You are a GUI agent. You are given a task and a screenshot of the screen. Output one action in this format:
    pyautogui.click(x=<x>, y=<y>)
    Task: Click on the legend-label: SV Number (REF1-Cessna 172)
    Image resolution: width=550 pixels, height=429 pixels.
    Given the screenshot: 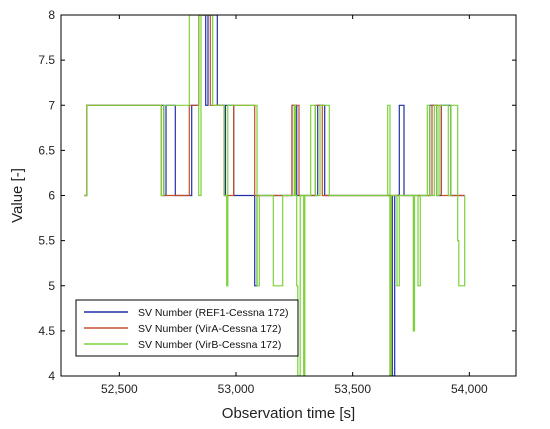 What is the action you would take?
    pyautogui.click(x=213, y=313)
    